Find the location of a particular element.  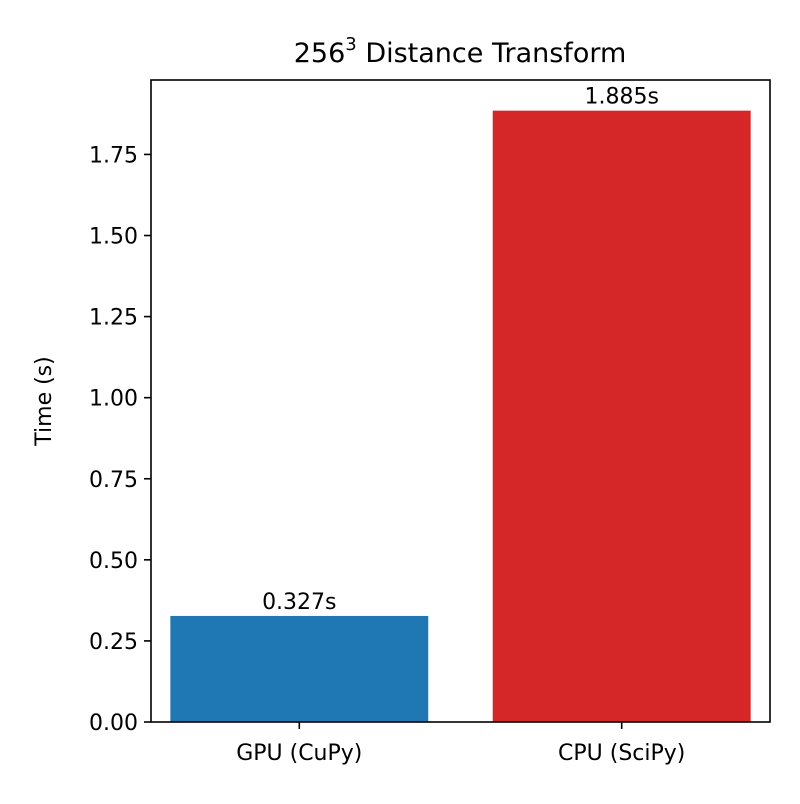

y-tick-label-5: 1.25 is located at coordinates (113, 318).